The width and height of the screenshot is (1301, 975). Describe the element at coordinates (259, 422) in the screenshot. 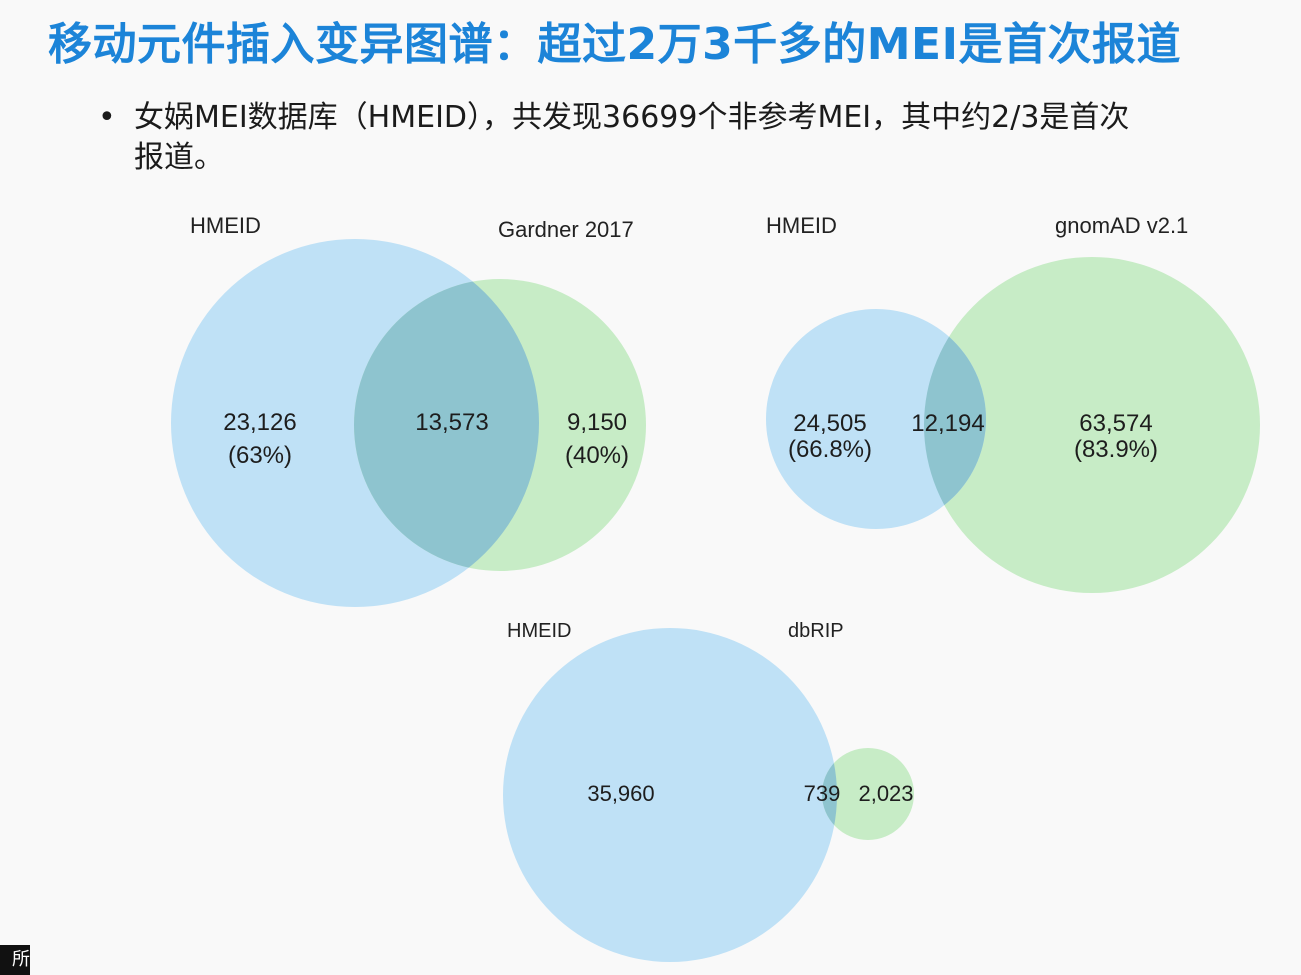

I see `venn1-only-a-count: 23,126` at that location.